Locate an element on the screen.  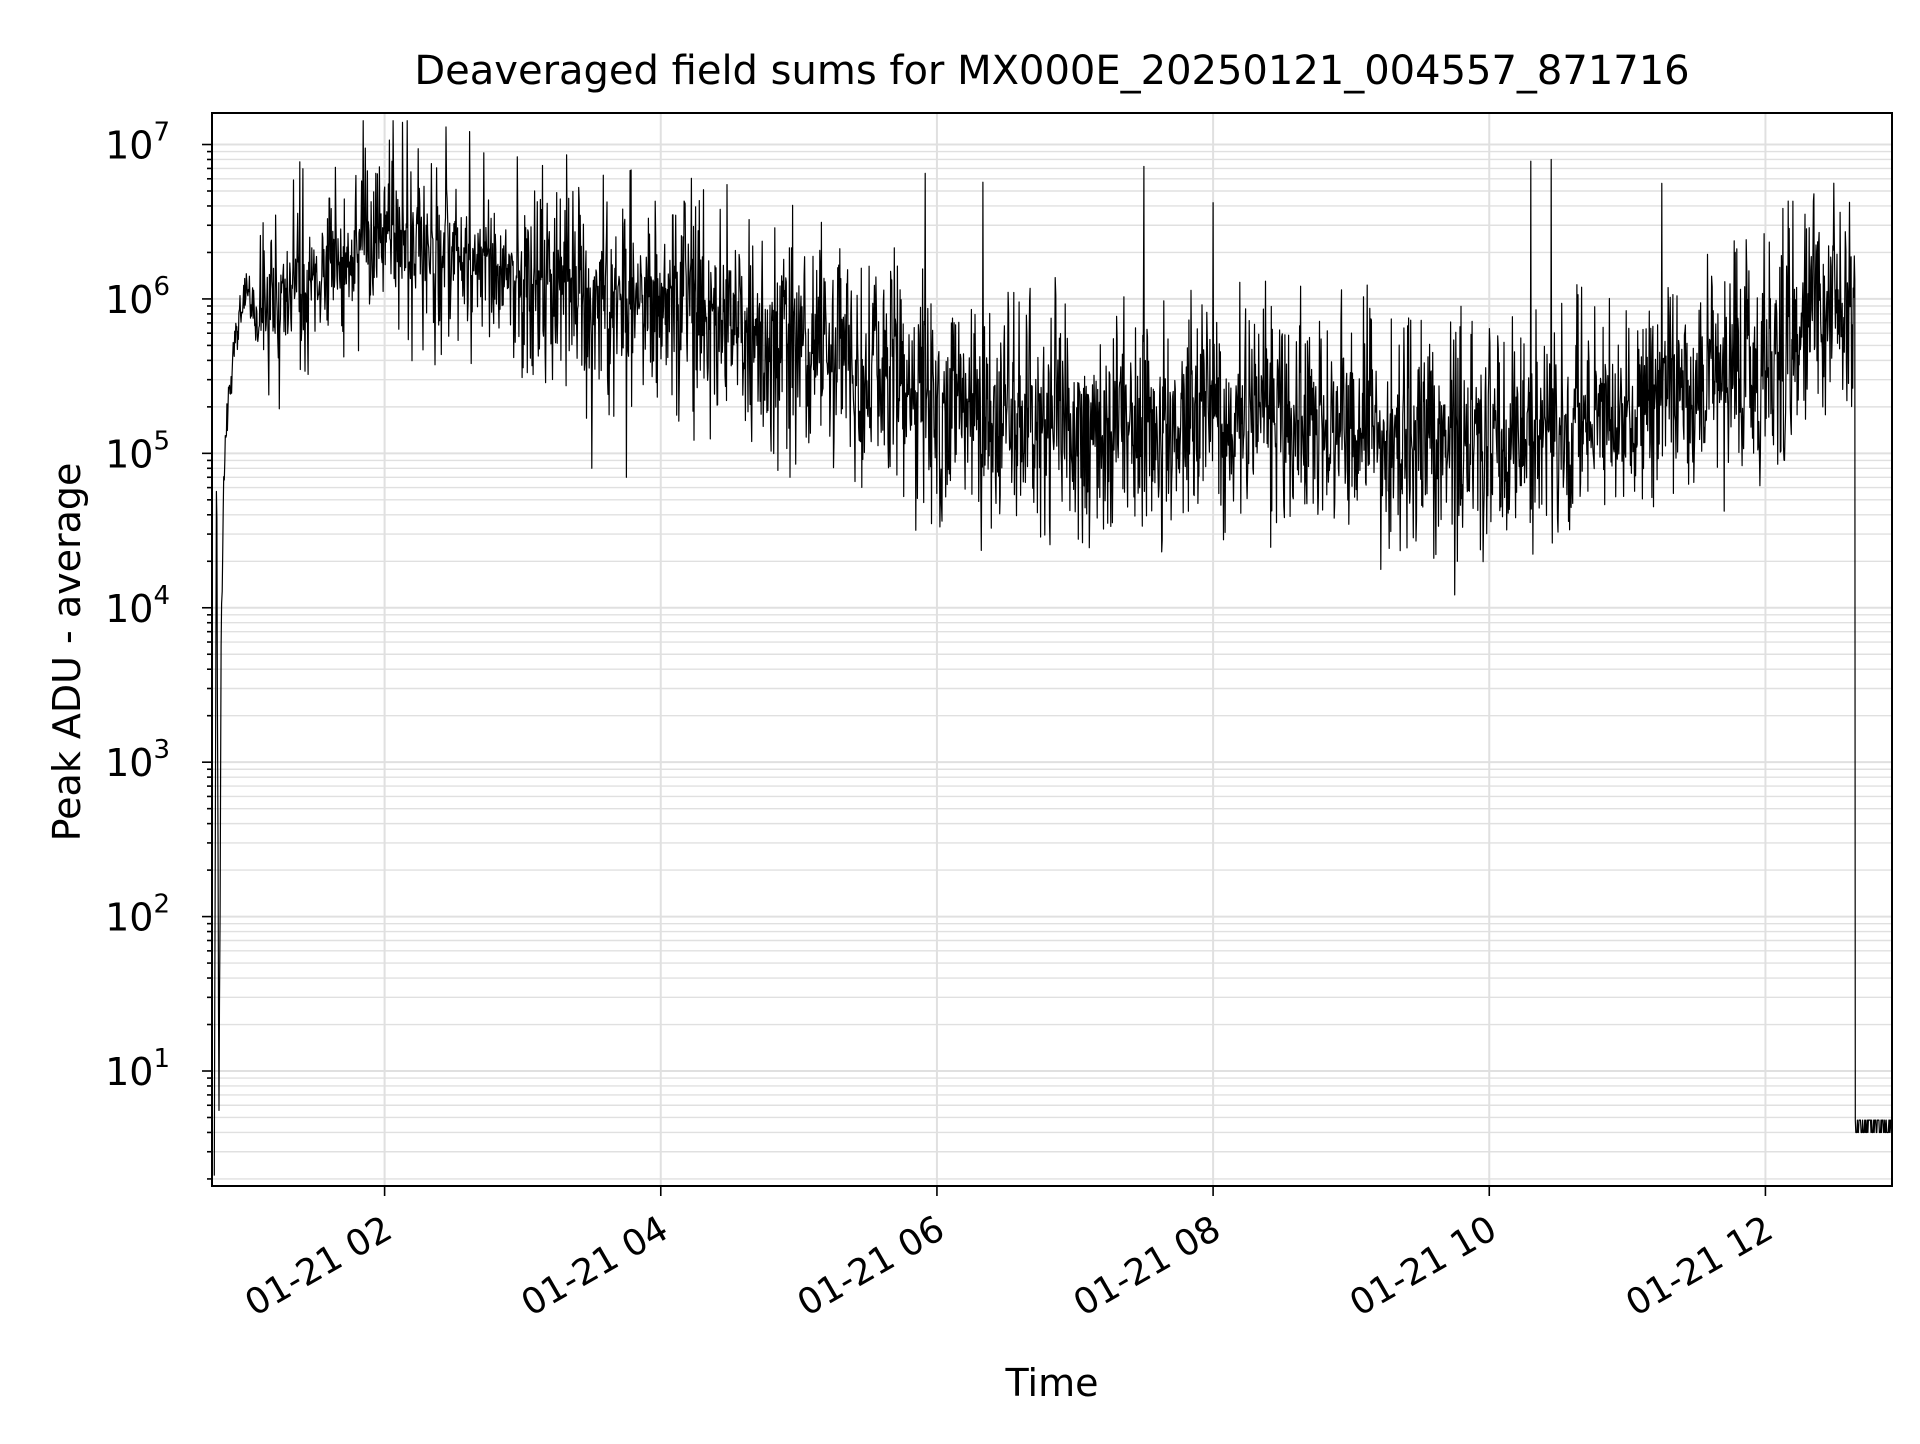
y-tick-label: 10⁷ is located at coordinates (137, 143).